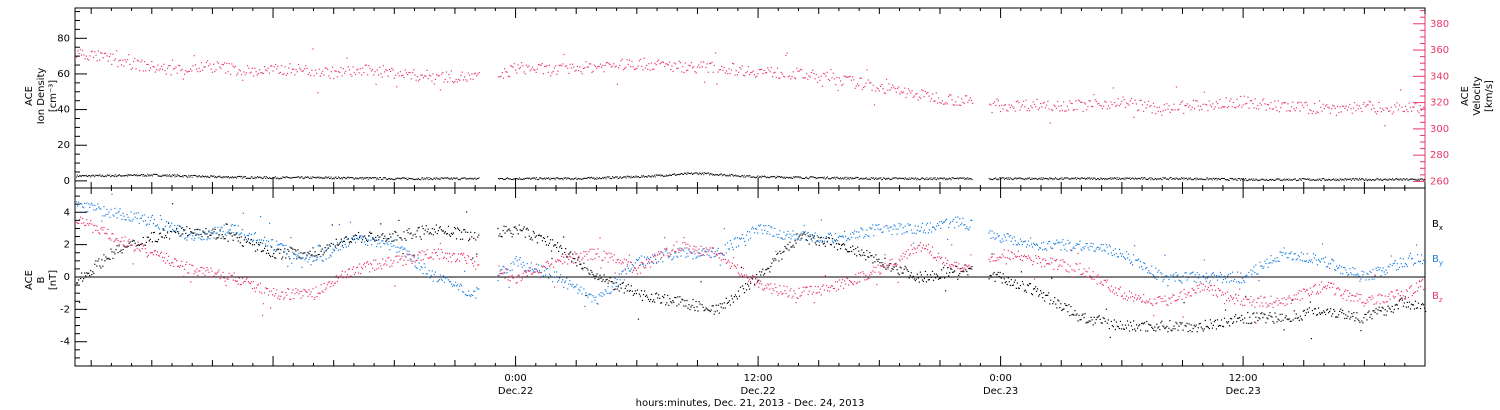  What do you see at coordinates (63, 110) in the screenshot?
I see `density-tick-label: 40` at bounding box center [63, 110].